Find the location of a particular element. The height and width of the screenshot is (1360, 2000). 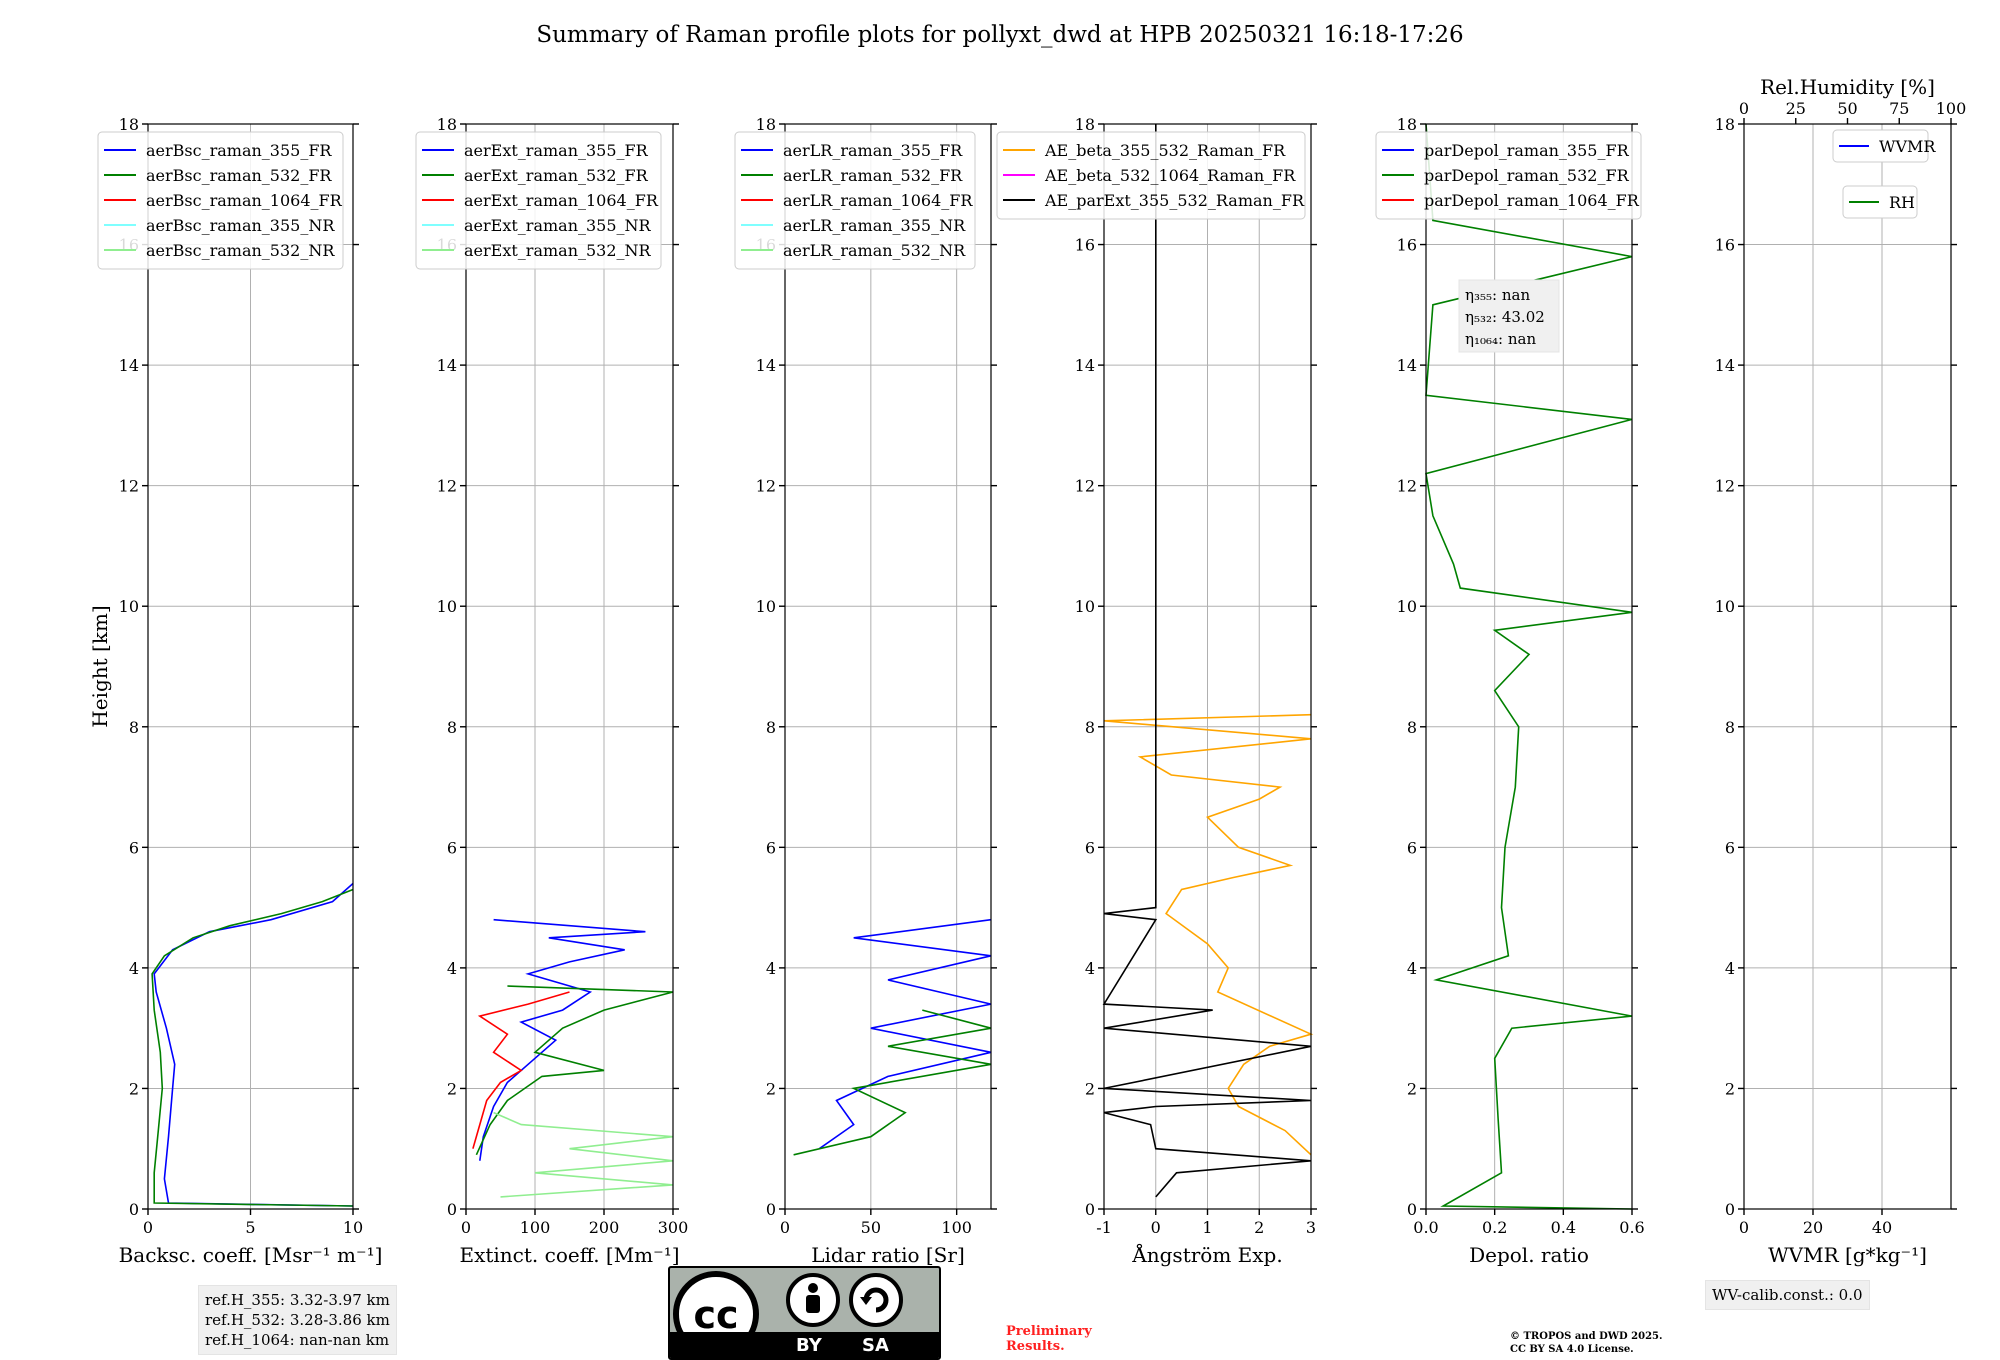

cc-symbols: cc is located at coordinates (788, 1304).